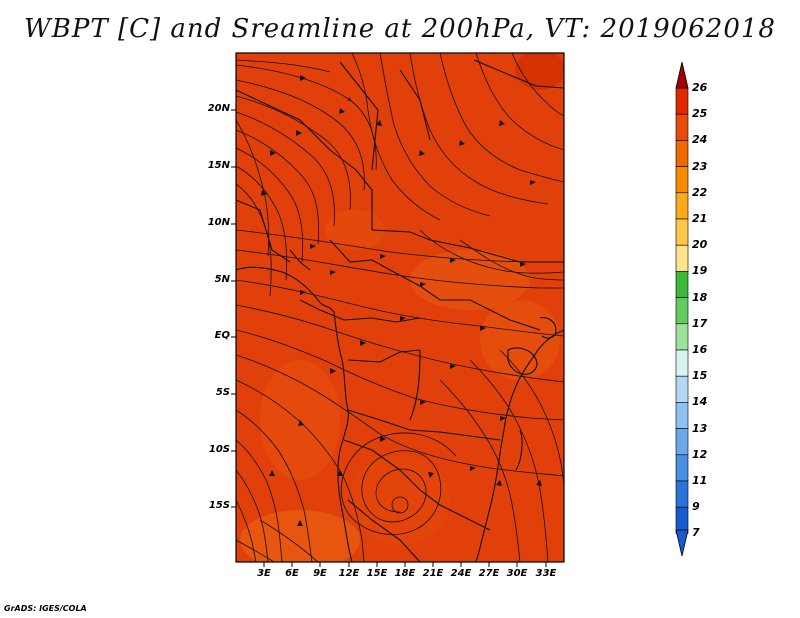  What do you see at coordinates (700, 376) in the screenshot?
I see `colorbar-label: 15` at bounding box center [700, 376].